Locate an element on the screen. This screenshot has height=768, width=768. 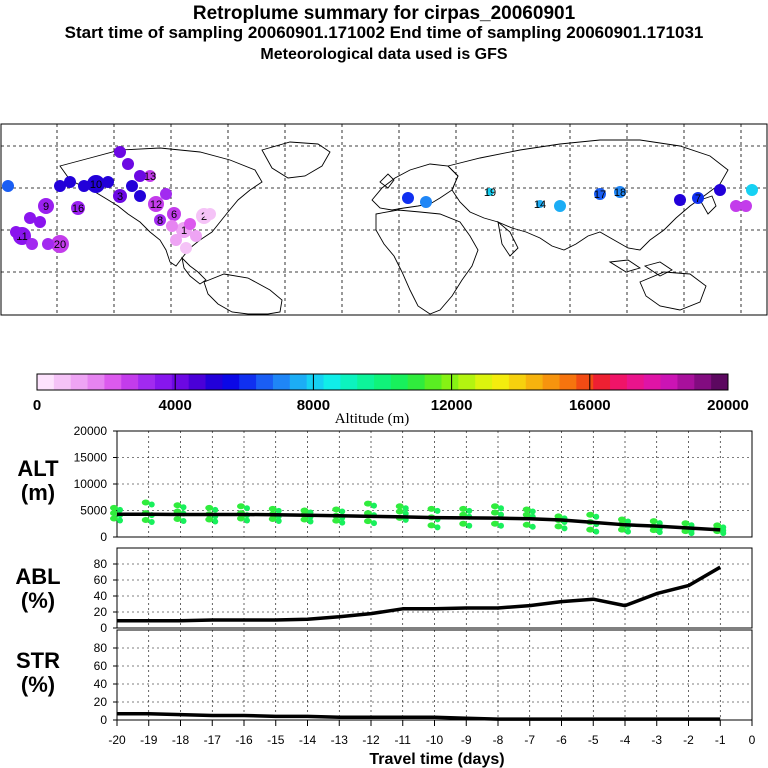
cluster-label: 3 is located at coordinates (120, 197).